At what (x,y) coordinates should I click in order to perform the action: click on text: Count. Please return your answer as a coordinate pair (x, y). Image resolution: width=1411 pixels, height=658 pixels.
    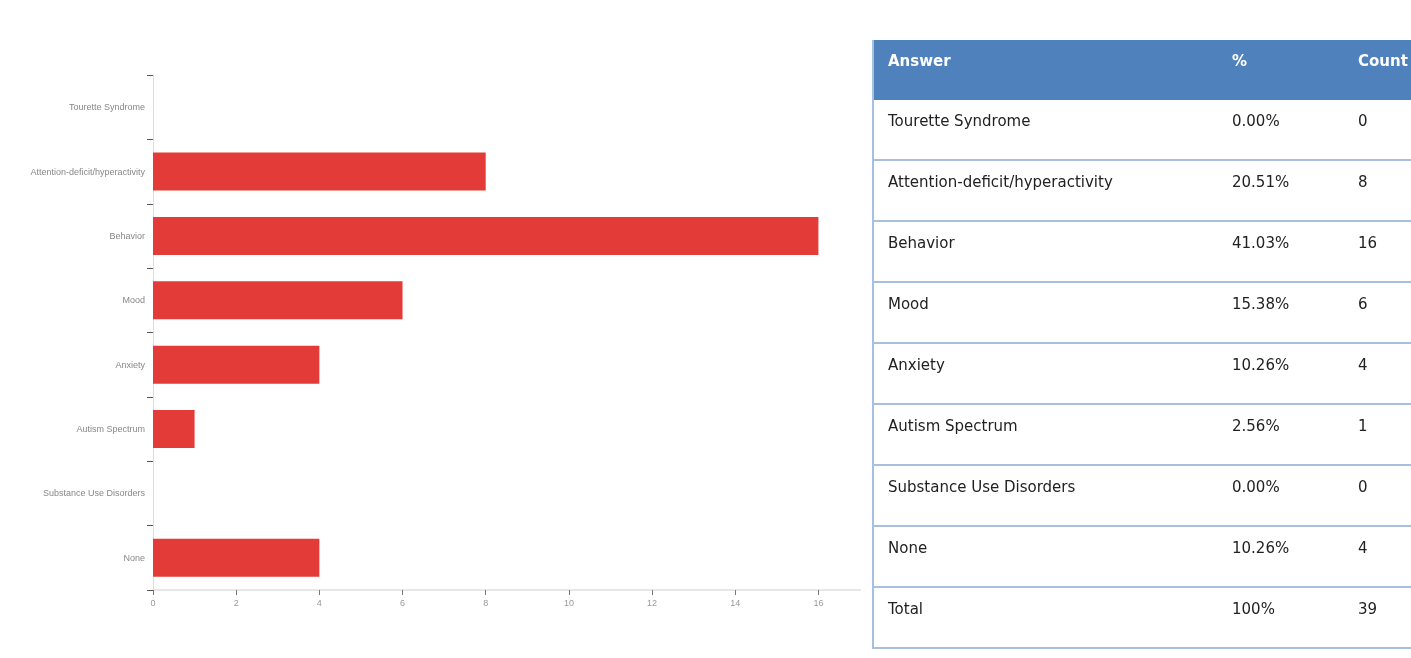
    Looking at the image, I should click on (1377, 70).